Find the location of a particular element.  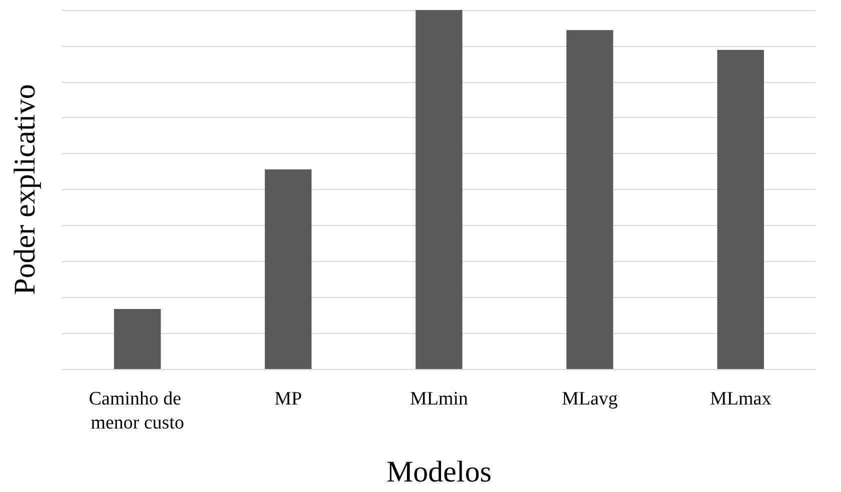

x-tick-label: MLmin is located at coordinates (439, 399).